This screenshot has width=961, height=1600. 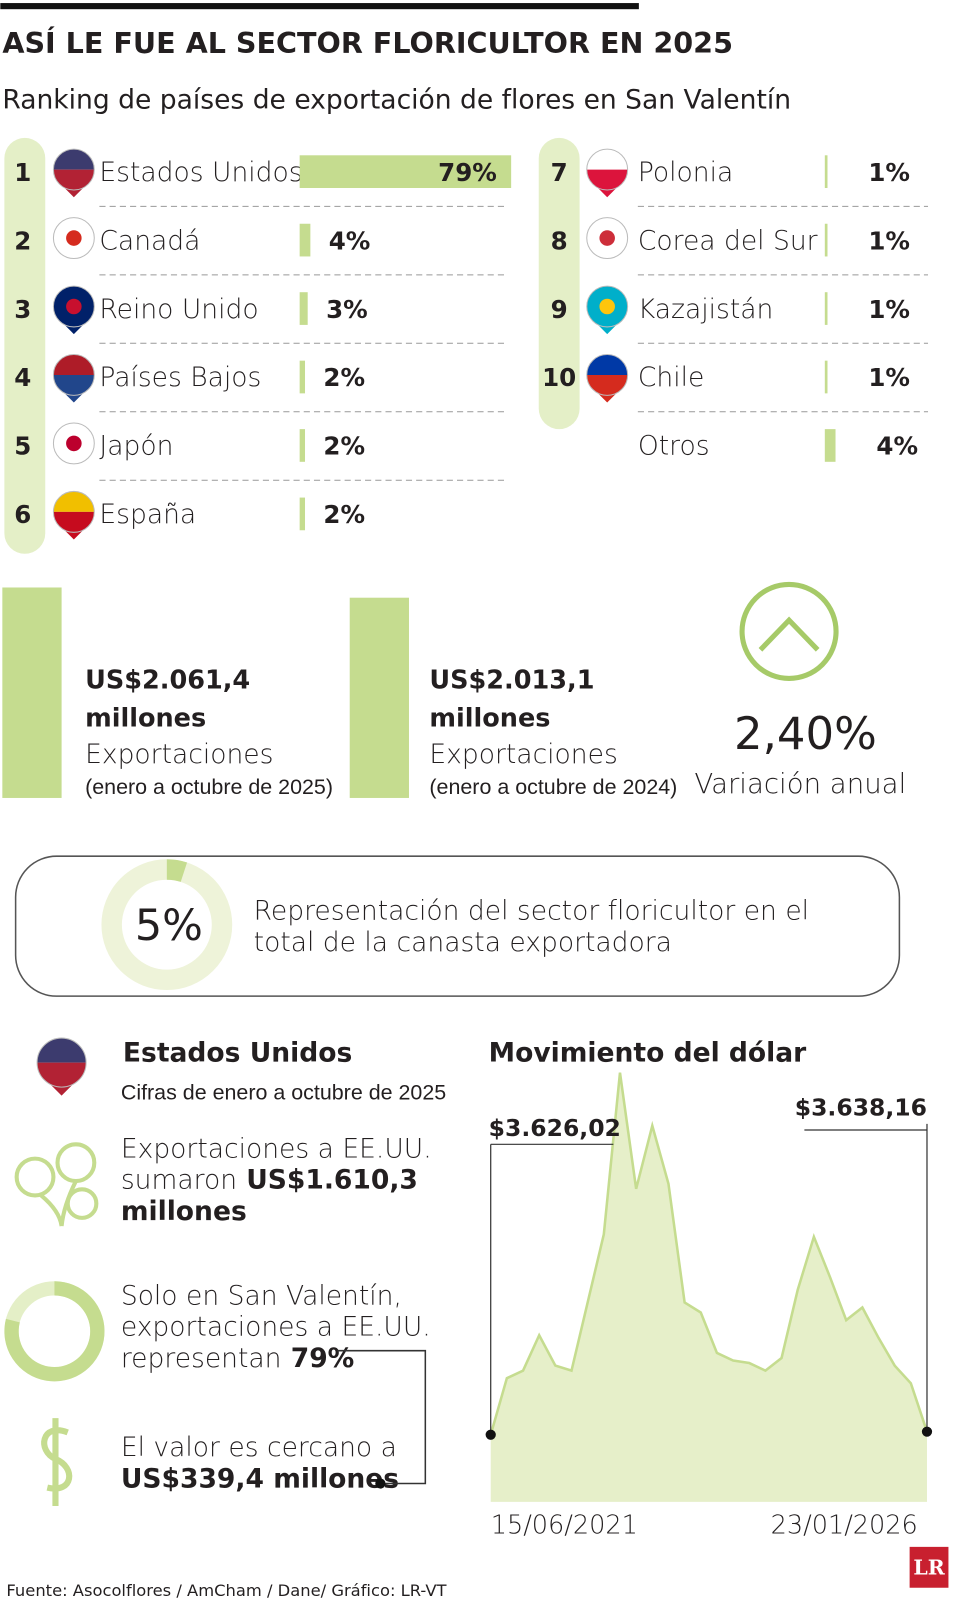 What do you see at coordinates (350, 240) in the screenshot?
I see `value-label: 4%` at bounding box center [350, 240].